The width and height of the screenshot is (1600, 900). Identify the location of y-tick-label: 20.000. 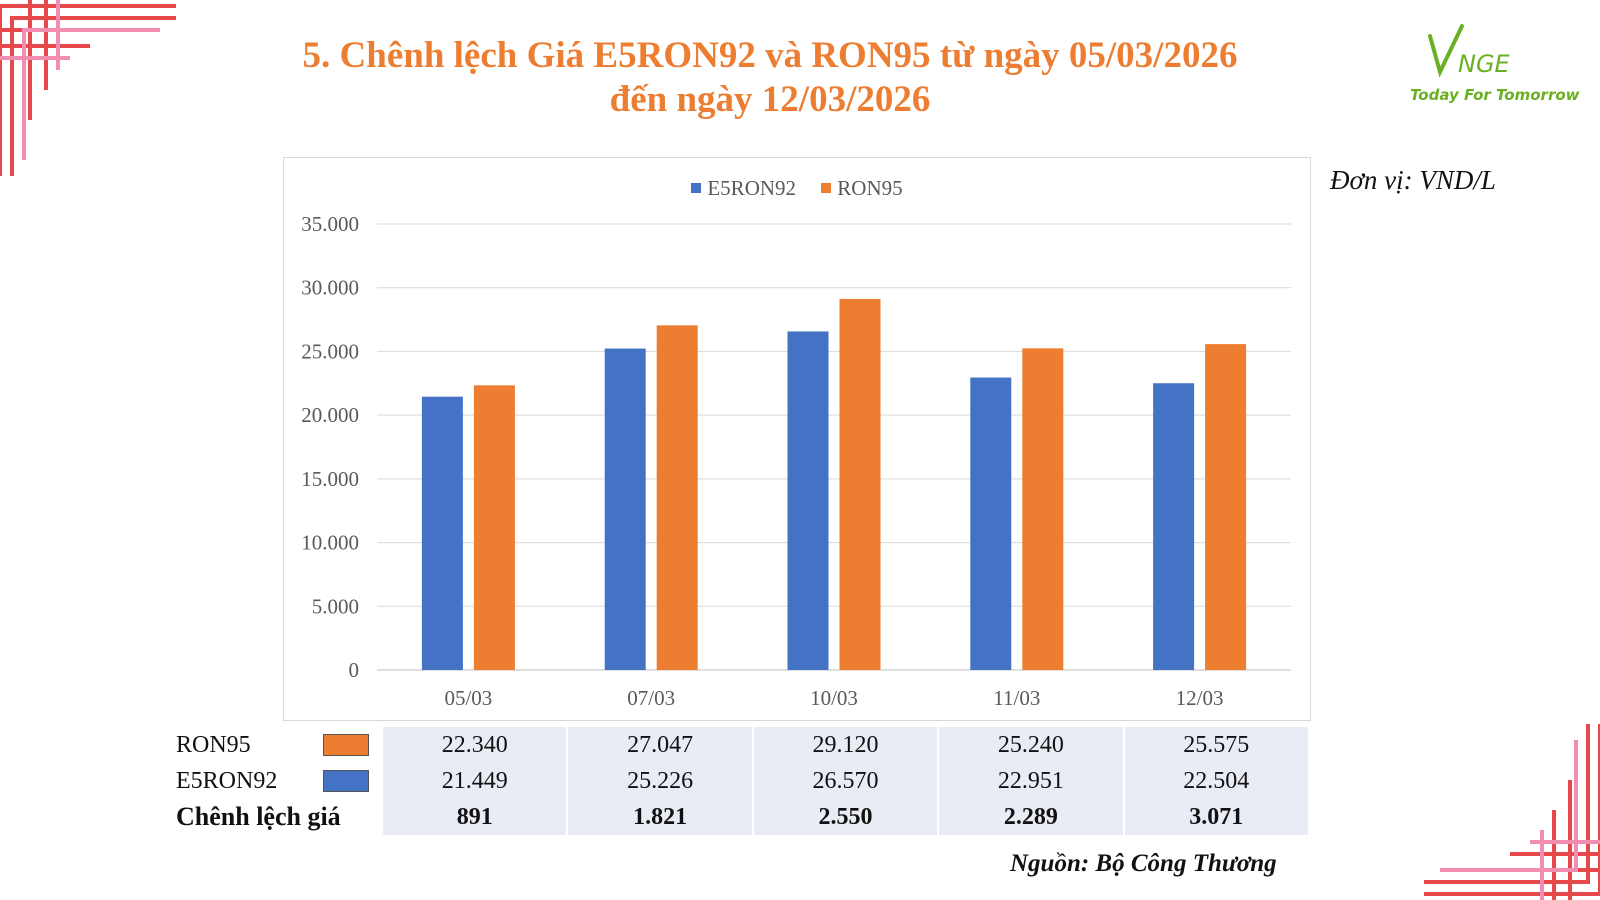
(330, 415).